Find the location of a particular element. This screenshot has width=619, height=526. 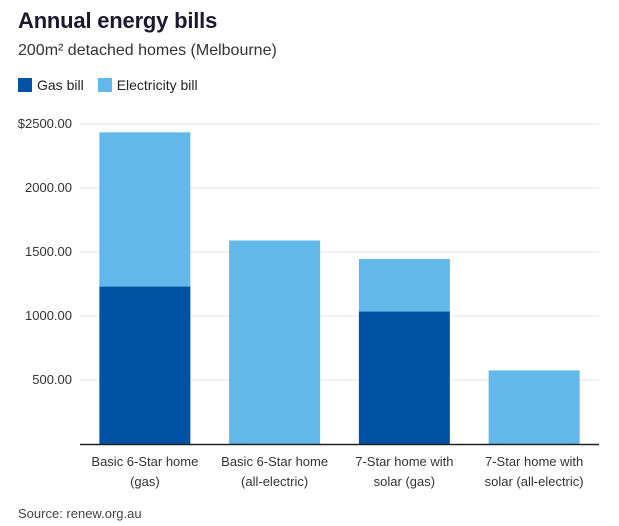

legend-swatch-electricity is located at coordinates (104, 85).